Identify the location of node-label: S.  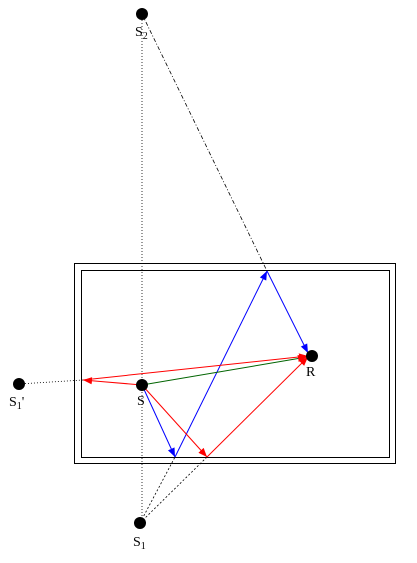
(141, 401).